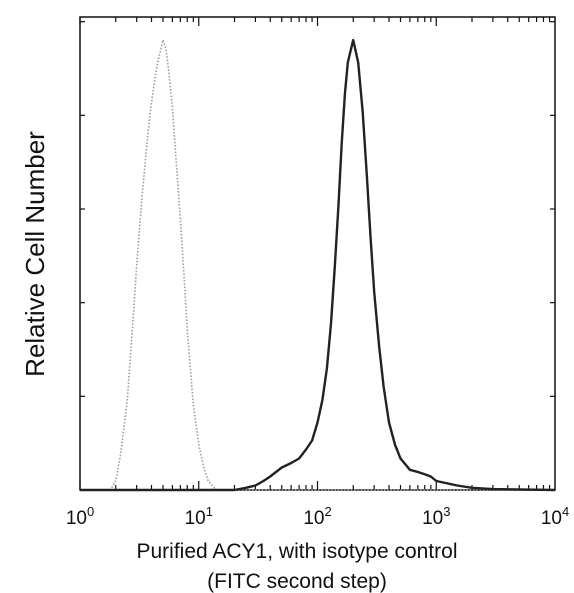 This screenshot has width=574, height=593. What do you see at coordinates (436, 516) in the screenshot?
I see `x-tick-label: 10³` at bounding box center [436, 516].